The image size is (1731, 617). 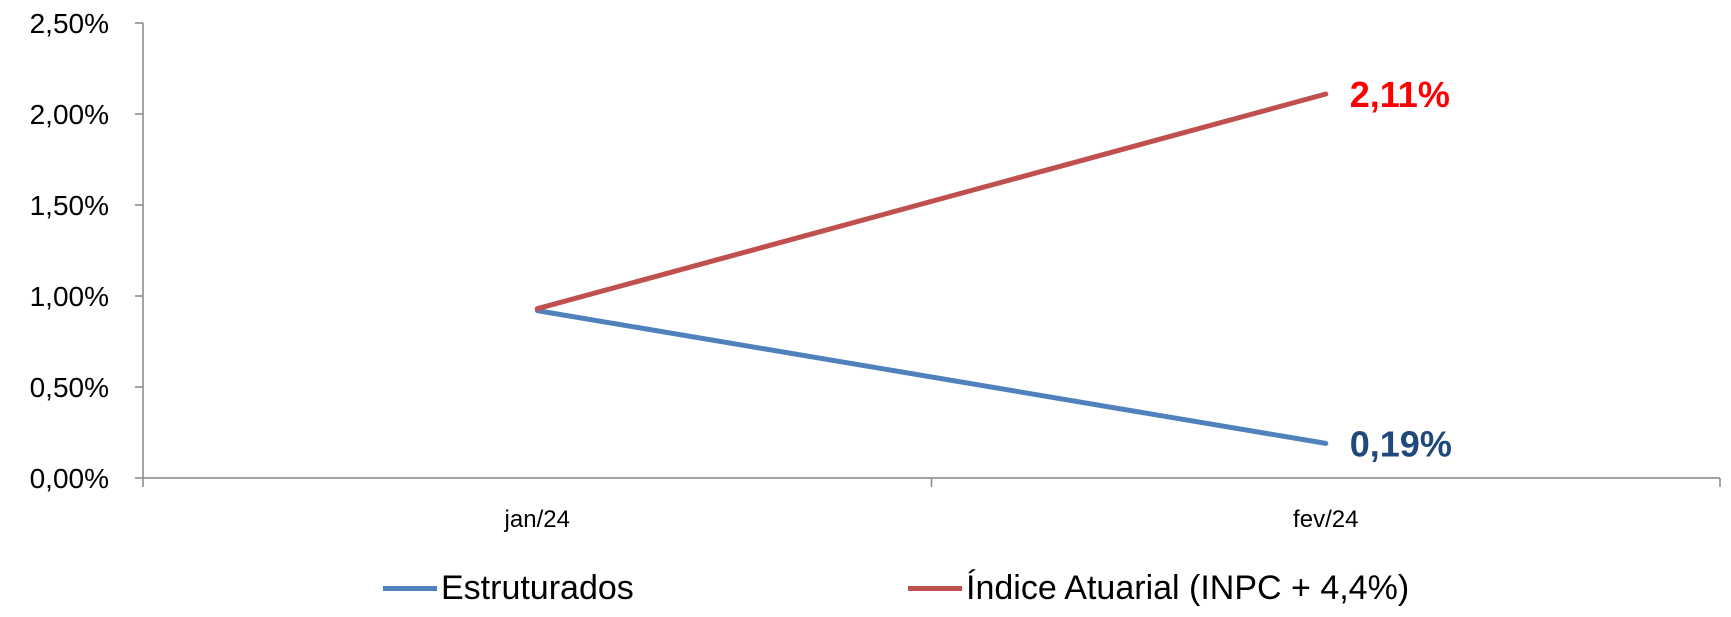 I want to click on data-labels: 0,19% 2,11%, so click(x=1401, y=269).